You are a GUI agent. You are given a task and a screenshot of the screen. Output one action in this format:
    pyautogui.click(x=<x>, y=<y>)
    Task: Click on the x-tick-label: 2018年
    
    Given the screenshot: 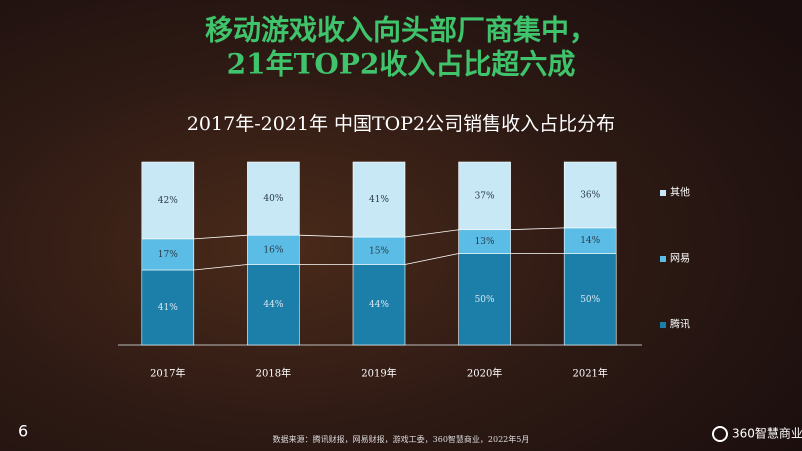 What is the action you would take?
    pyautogui.click(x=273, y=373)
    